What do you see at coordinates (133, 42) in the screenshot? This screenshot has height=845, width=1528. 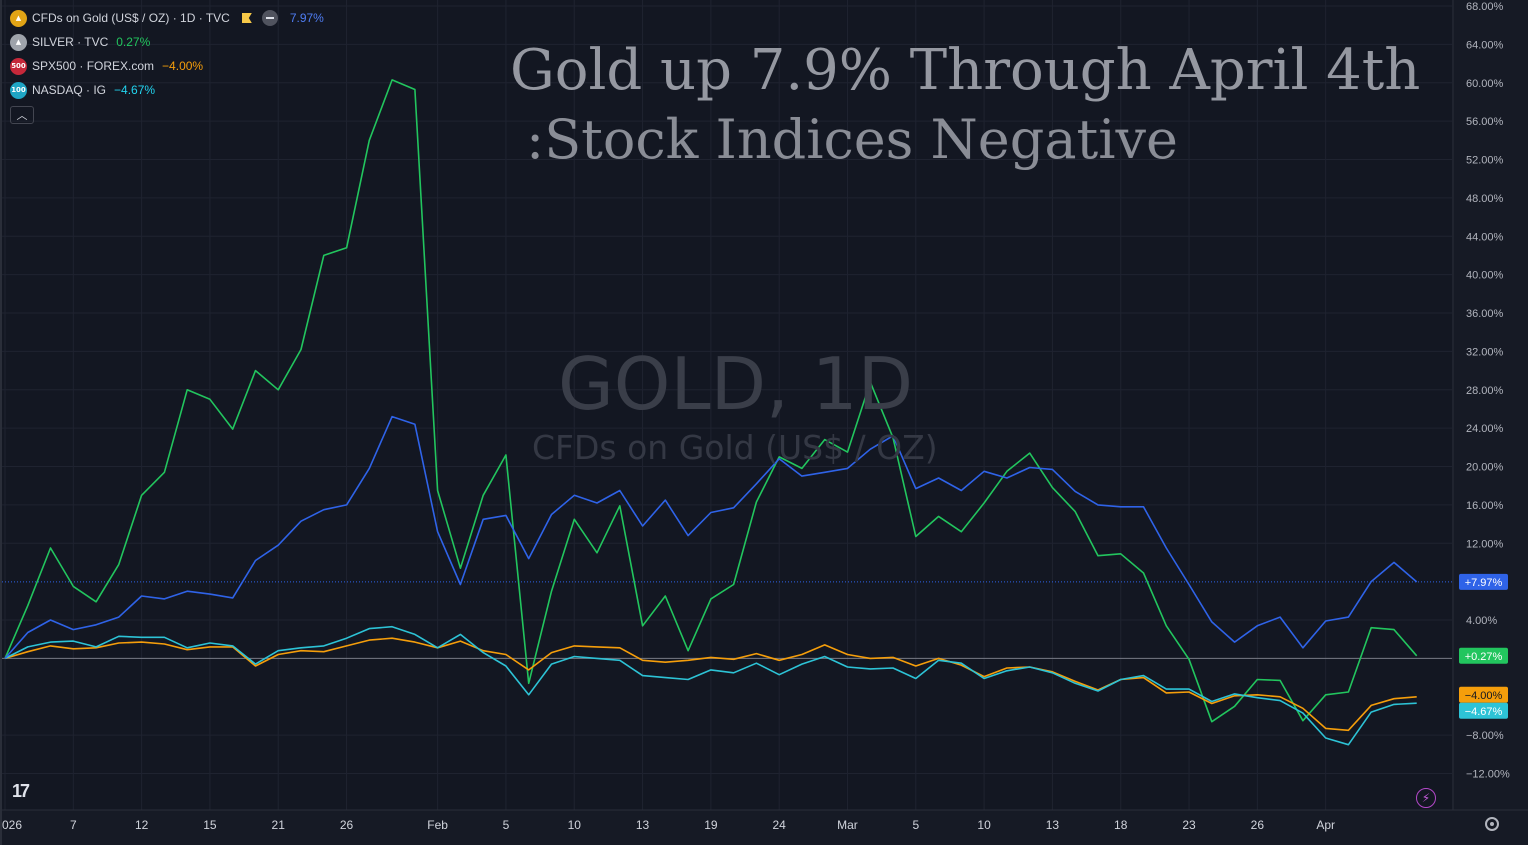 I see `legend-silver-value: 0.27%` at bounding box center [133, 42].